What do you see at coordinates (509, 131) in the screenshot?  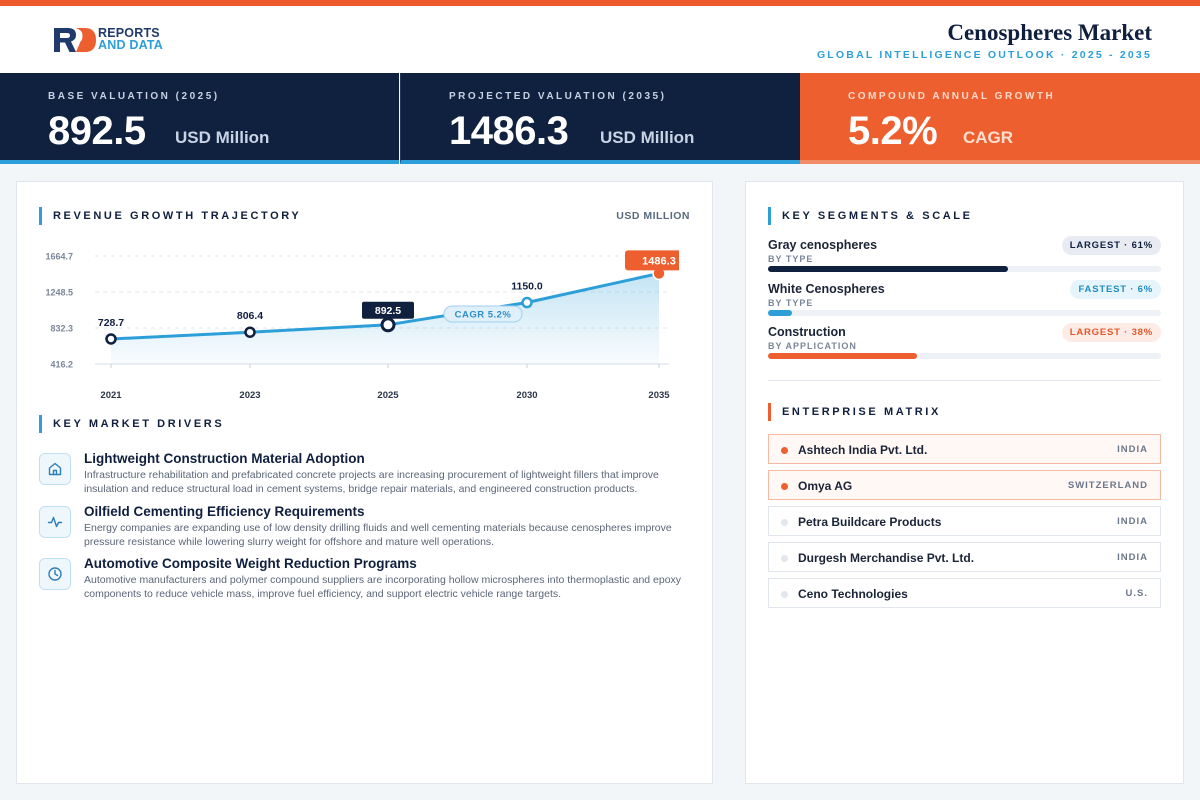 I see `kpi-value: 1486.3` at bounding box center [509, 131].